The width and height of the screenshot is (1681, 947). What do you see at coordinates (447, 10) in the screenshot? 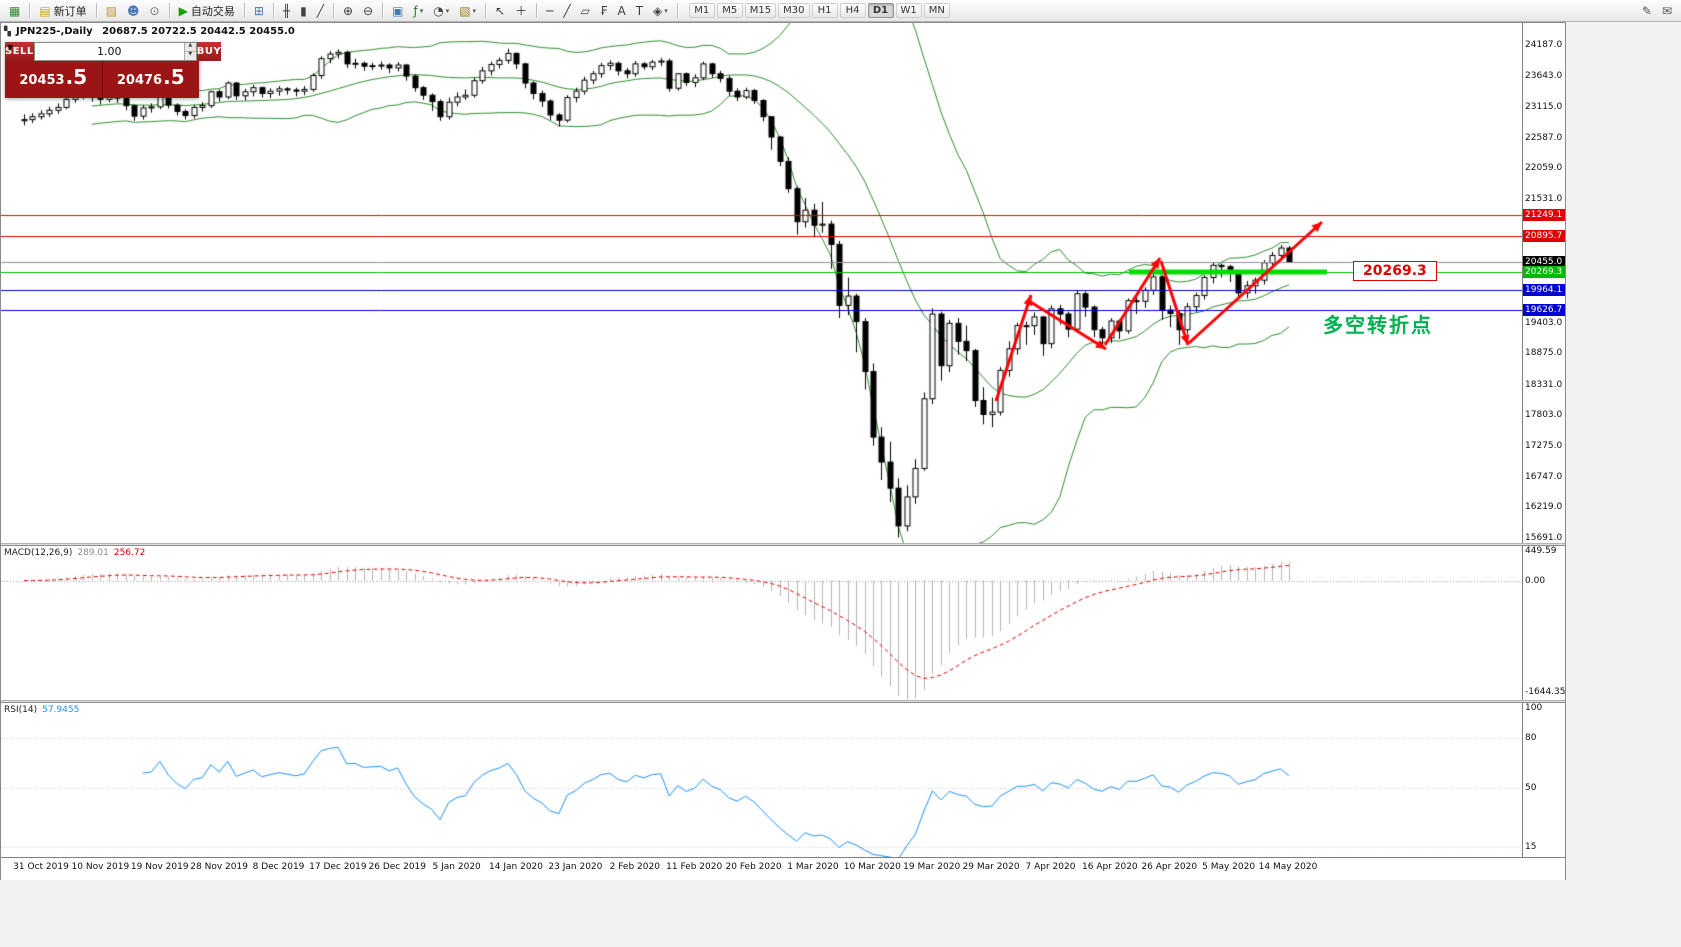
I see `periods-dropdown-icon: ▾` at bounding box center [447, 10].